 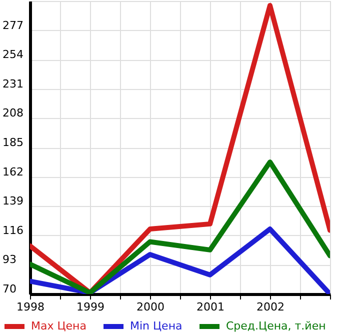 What do you see at coordinates (210, 307) in the screenshot?
I see `x-tick-label: 2001` at bounding box center [210, 307].